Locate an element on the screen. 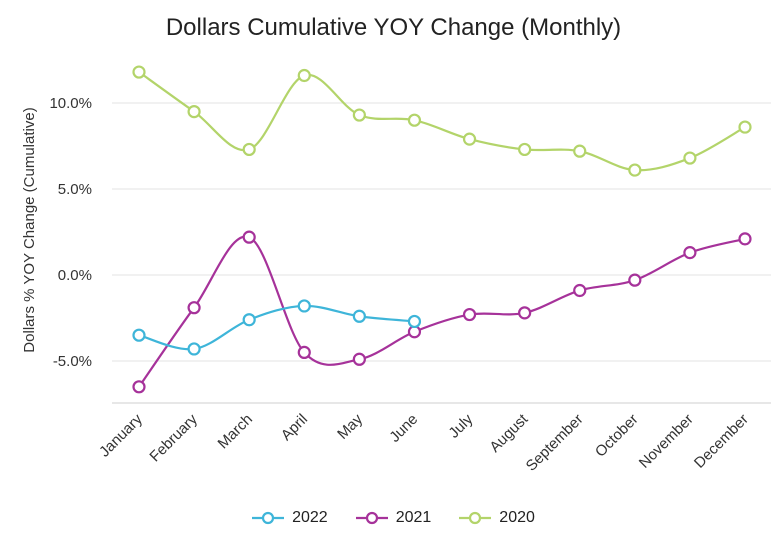 This screenshot has height=540, width=775. y-axis-ticks: 10.0% 5.0% 0.0% -5.0% is located at coordinates (70, 232).